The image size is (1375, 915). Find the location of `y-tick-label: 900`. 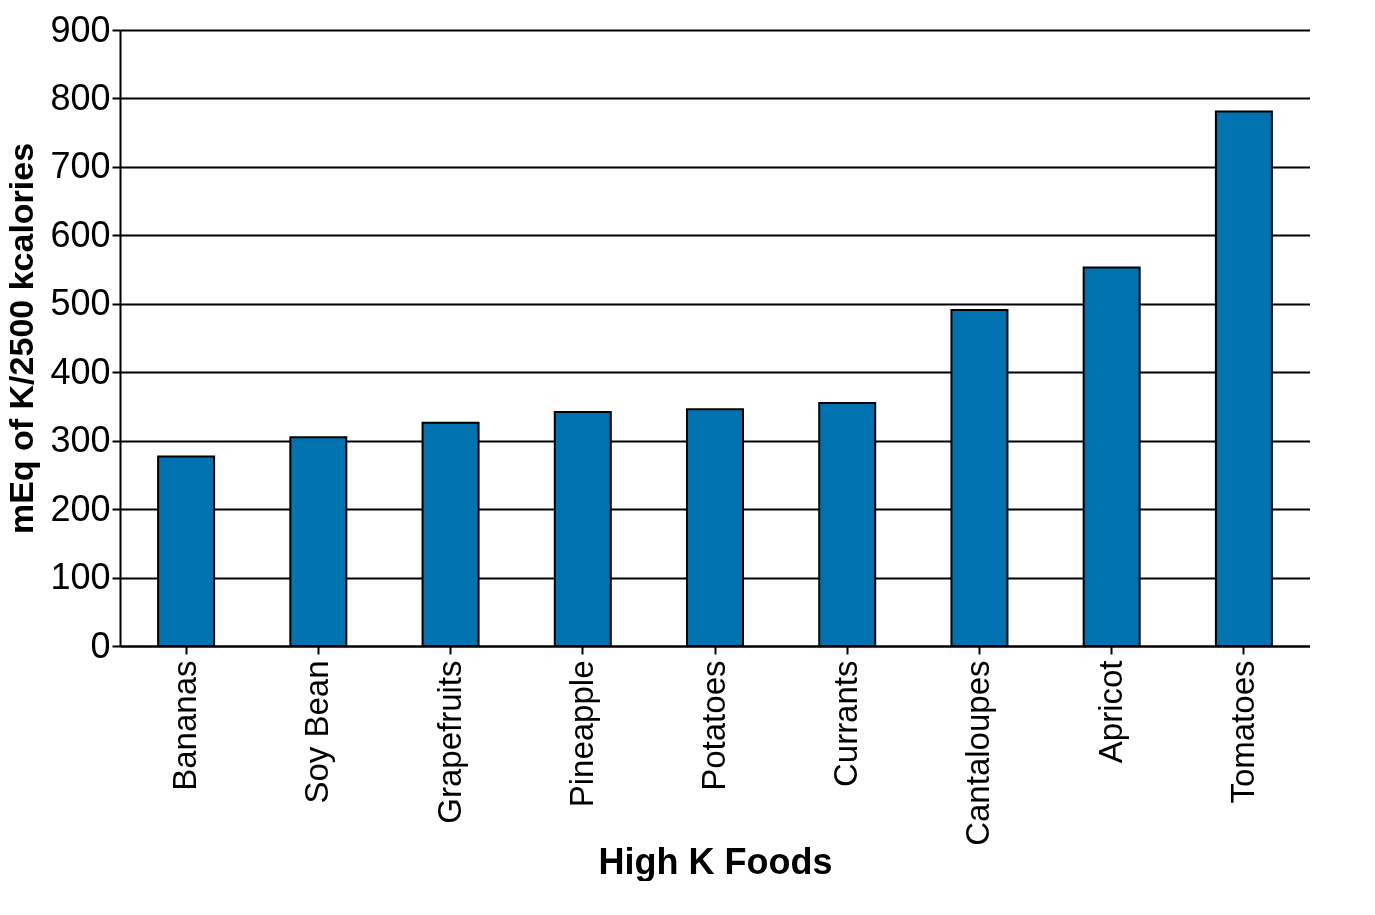

y-tick-label: 900 is located at coordinates (80, 29).